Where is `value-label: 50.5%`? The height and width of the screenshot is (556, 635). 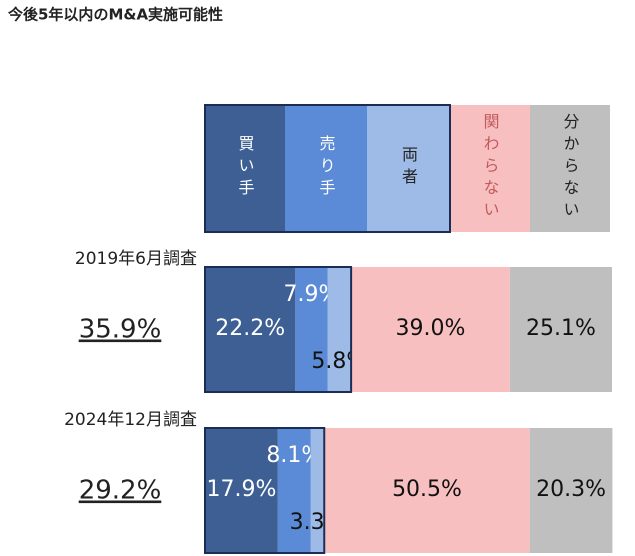
value-label: 50.5% is located at coordinates (427, 489).